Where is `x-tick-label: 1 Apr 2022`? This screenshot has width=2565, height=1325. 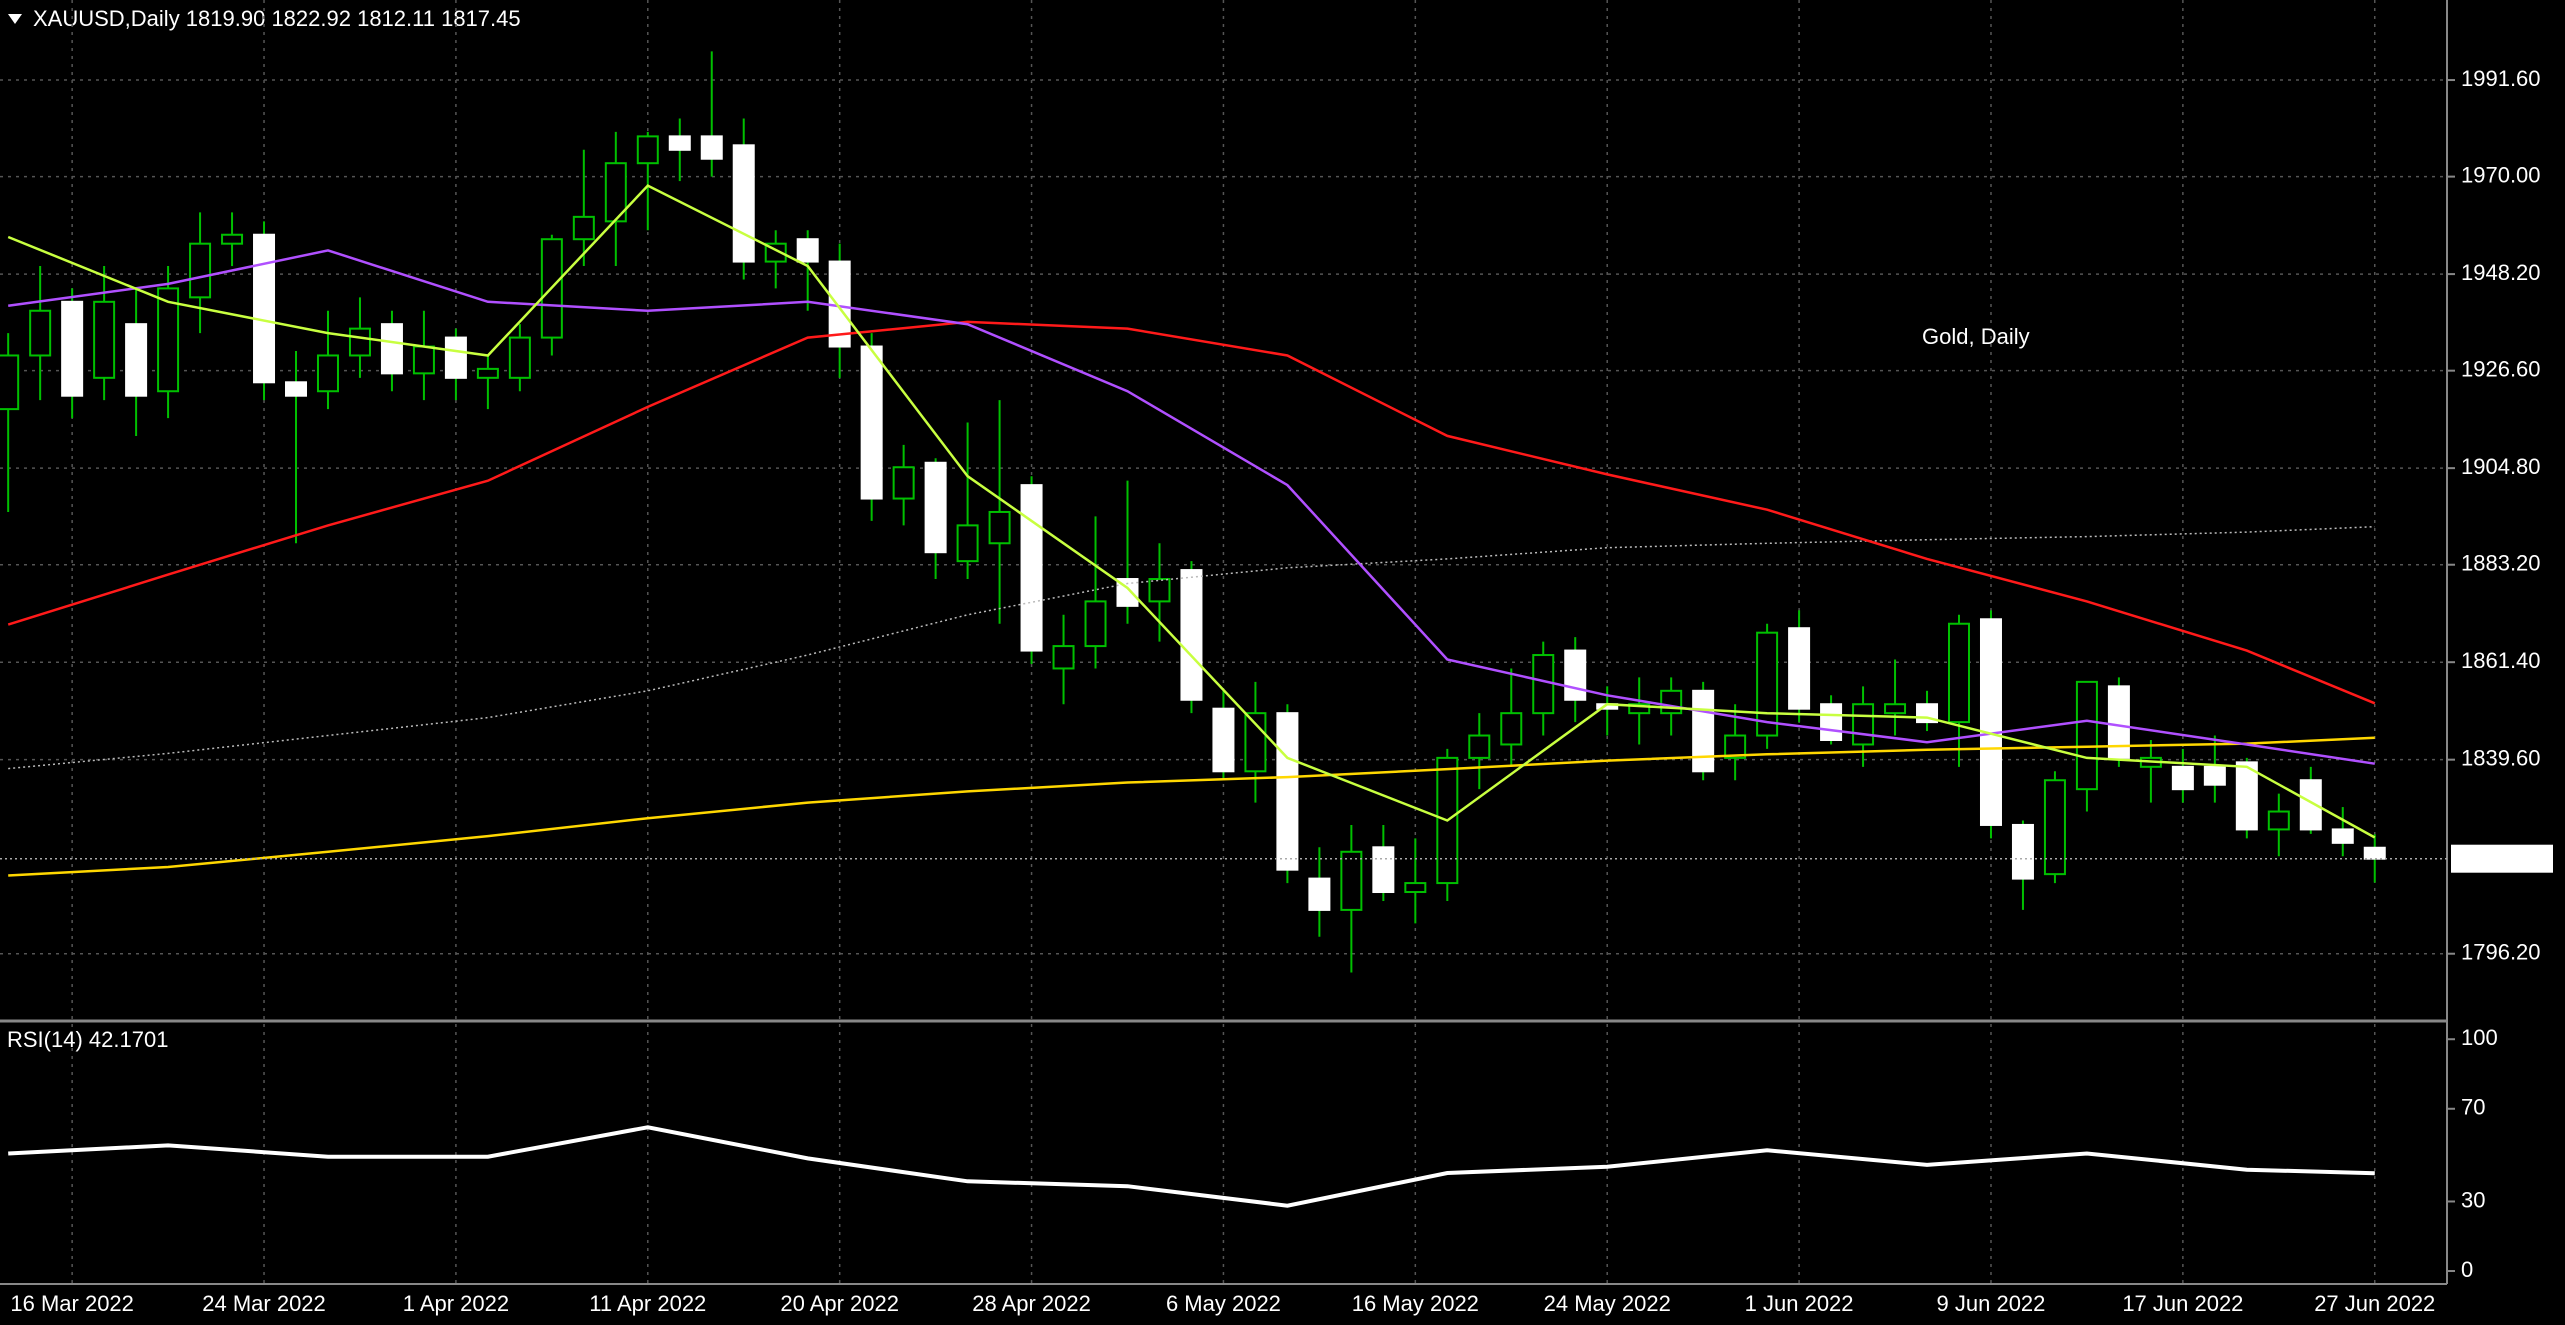
x-tick-label: 1 Apr 2022 is located at coordinates (456, 1303).